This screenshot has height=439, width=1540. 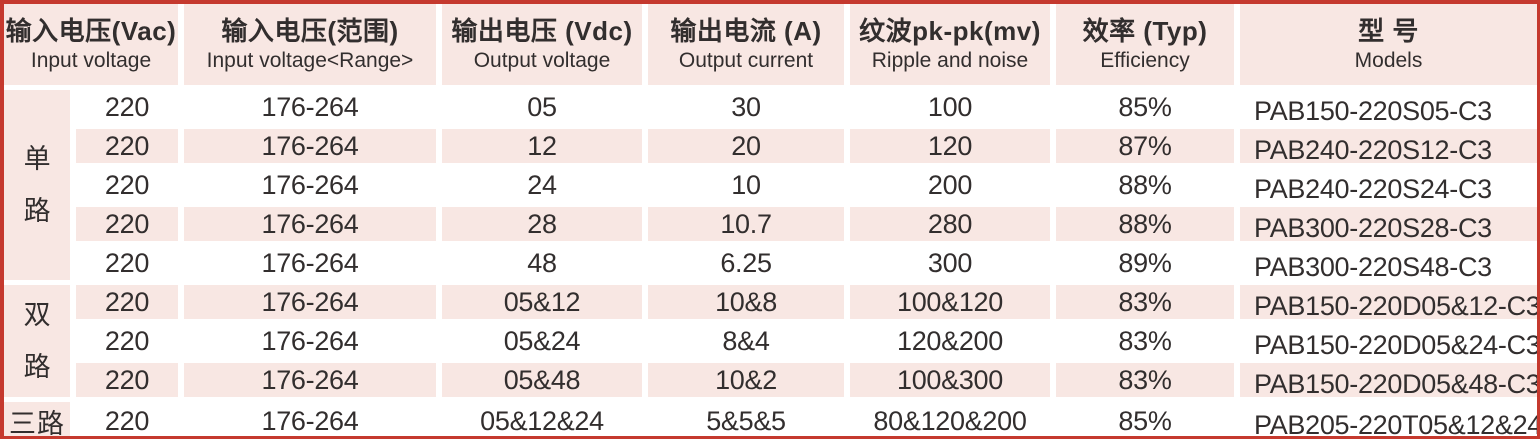 I want to click on header-models: 型 号 Models, so click(x=1388, y=44).